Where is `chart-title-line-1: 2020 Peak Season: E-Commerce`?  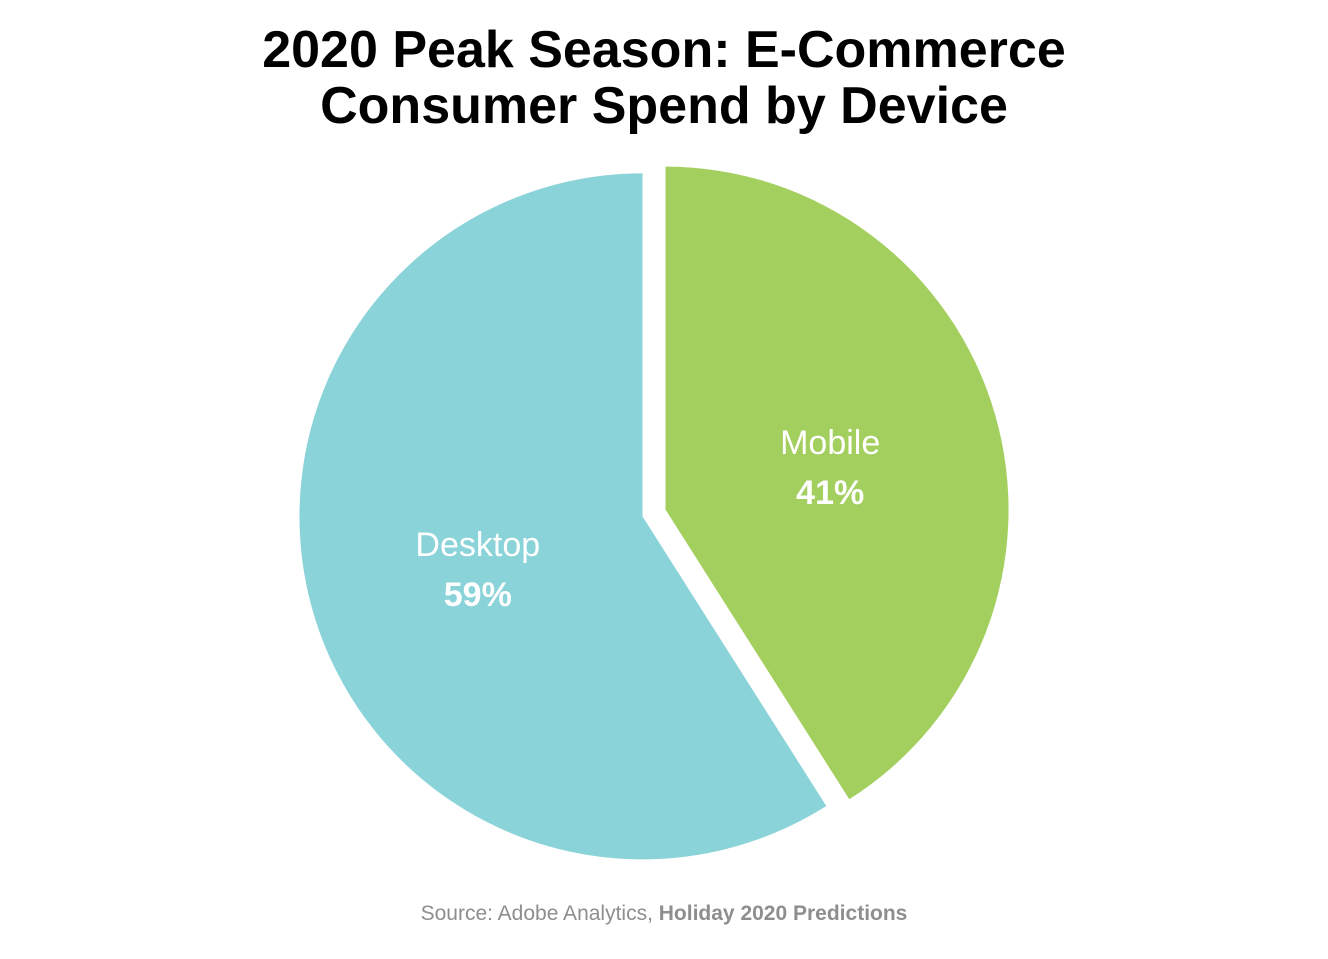 chart-title-line-1: 2020 Peak Season: E-Commerce is located at coordinates (664, 50).